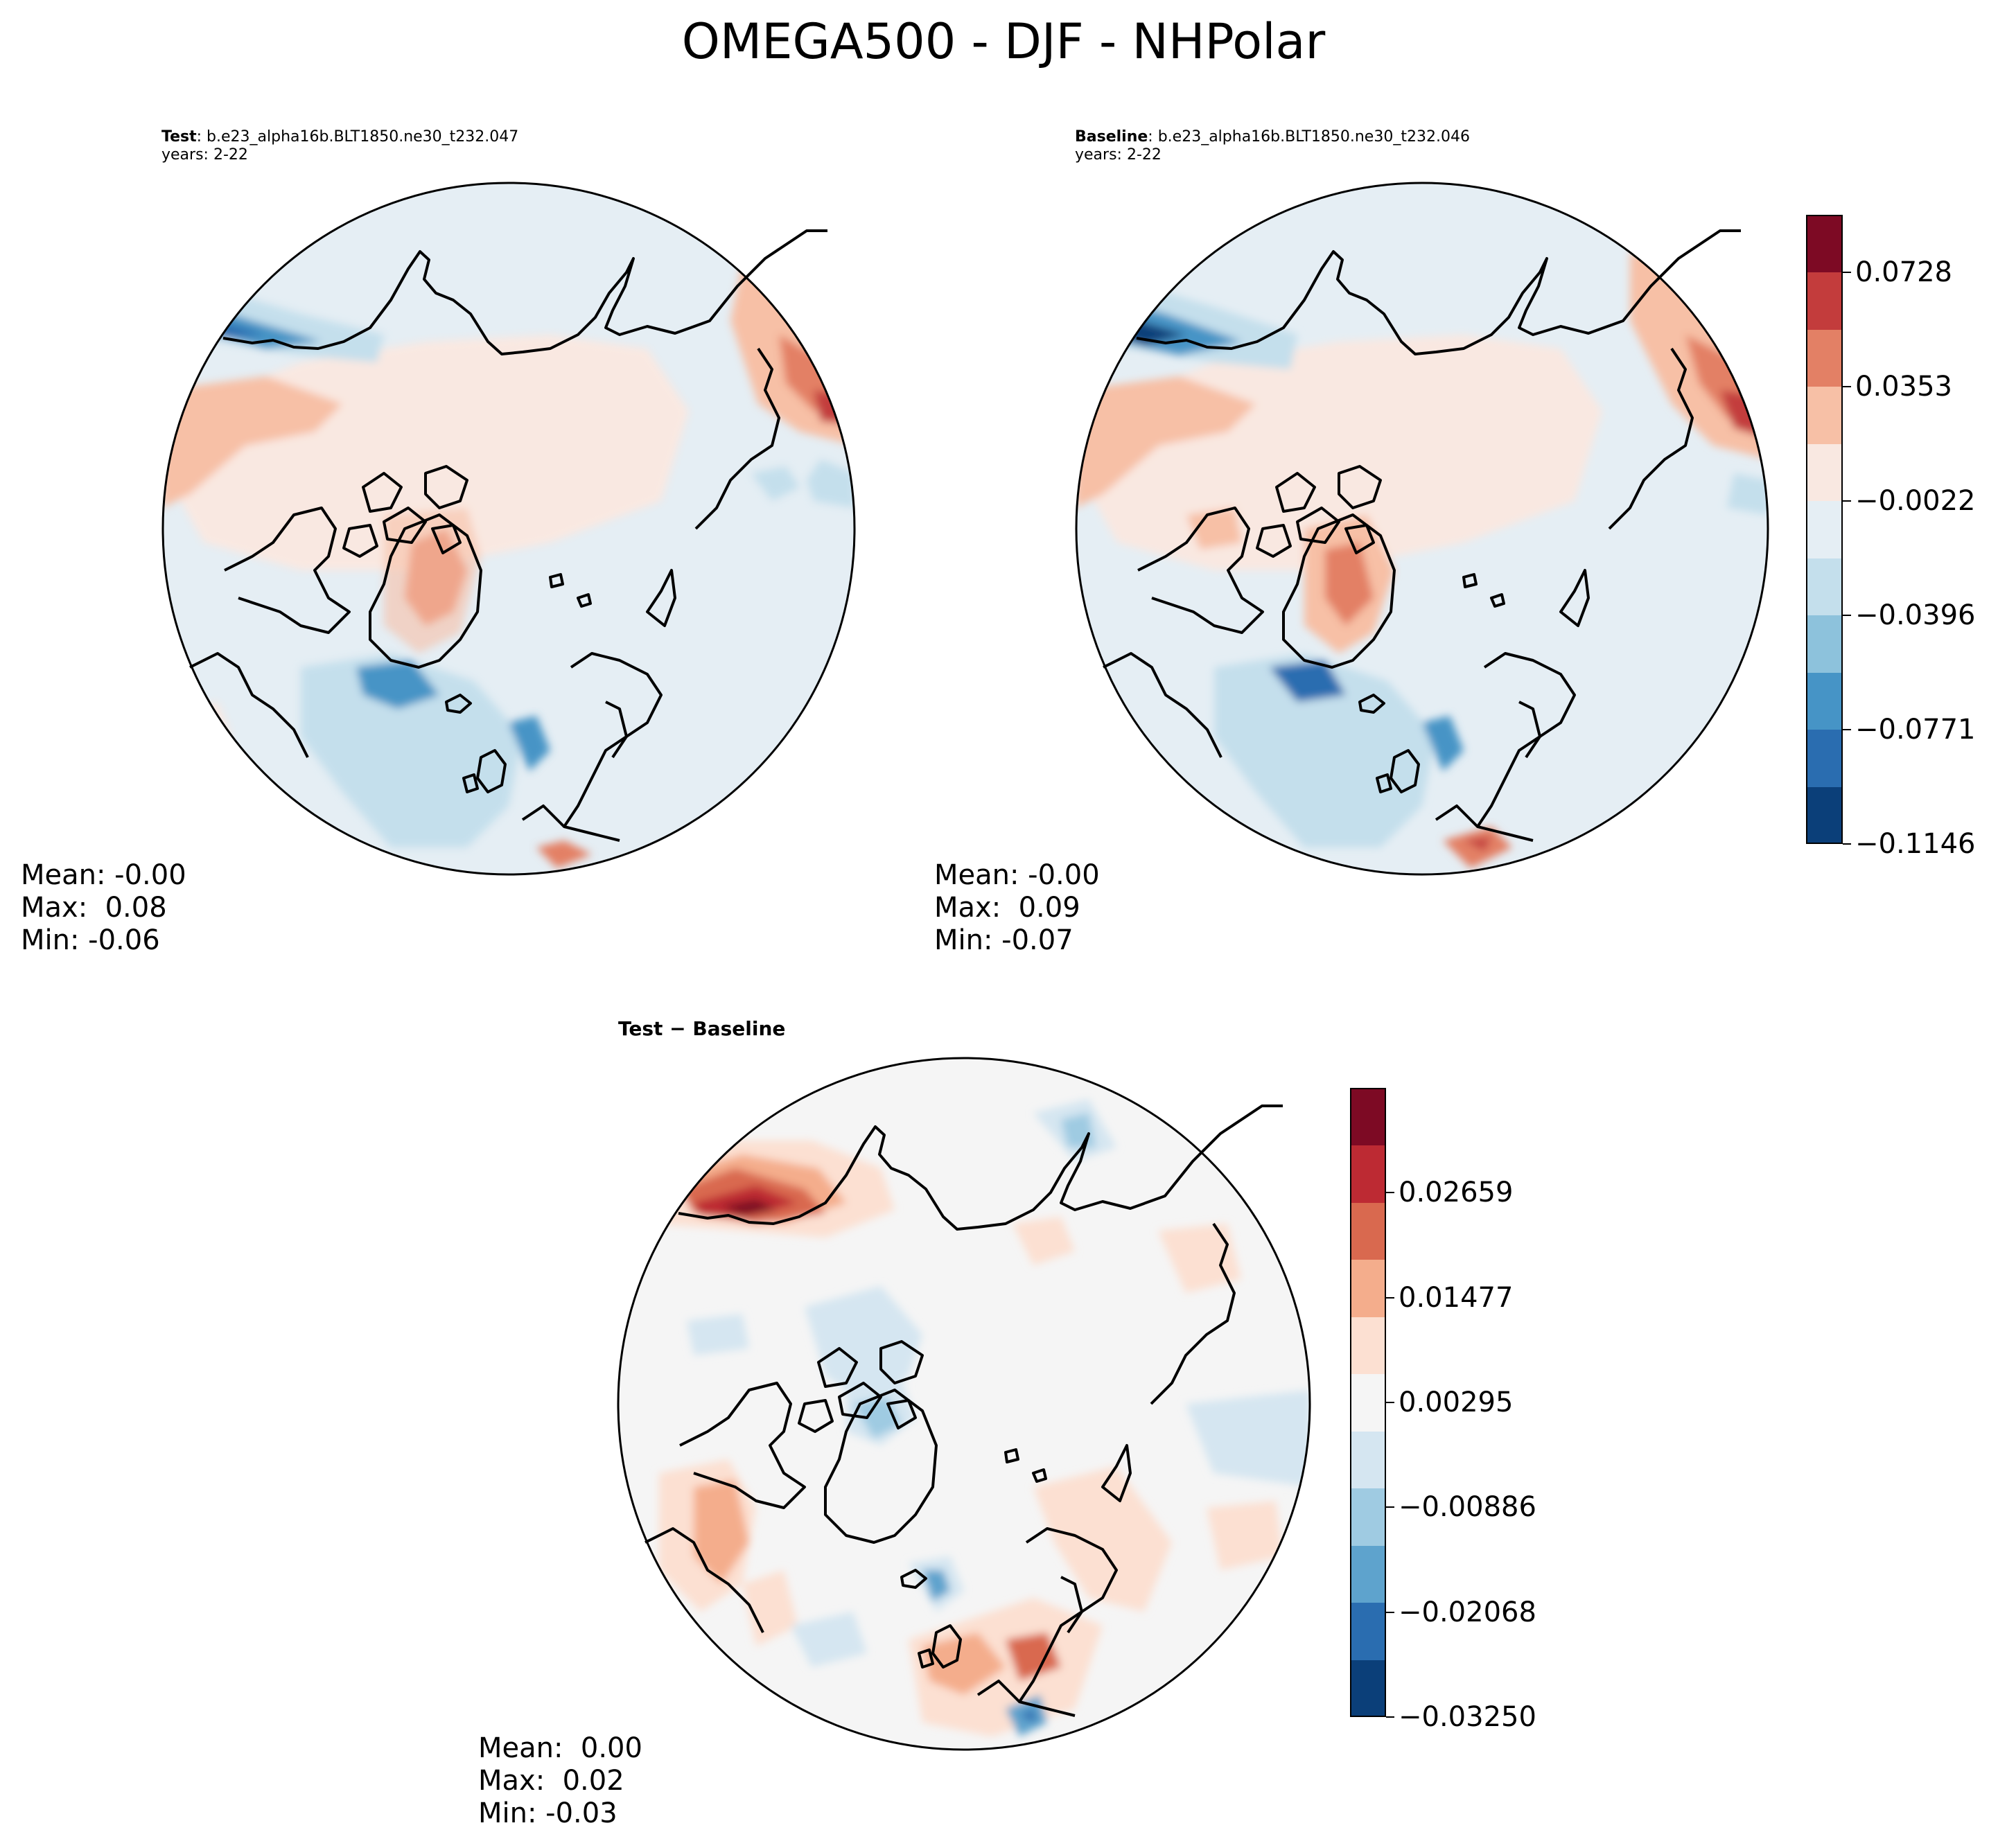 The width and height of the screenshot is (2007, 1848). I want to click on baseline-min: Min: -0.07, so click(1003, 940).